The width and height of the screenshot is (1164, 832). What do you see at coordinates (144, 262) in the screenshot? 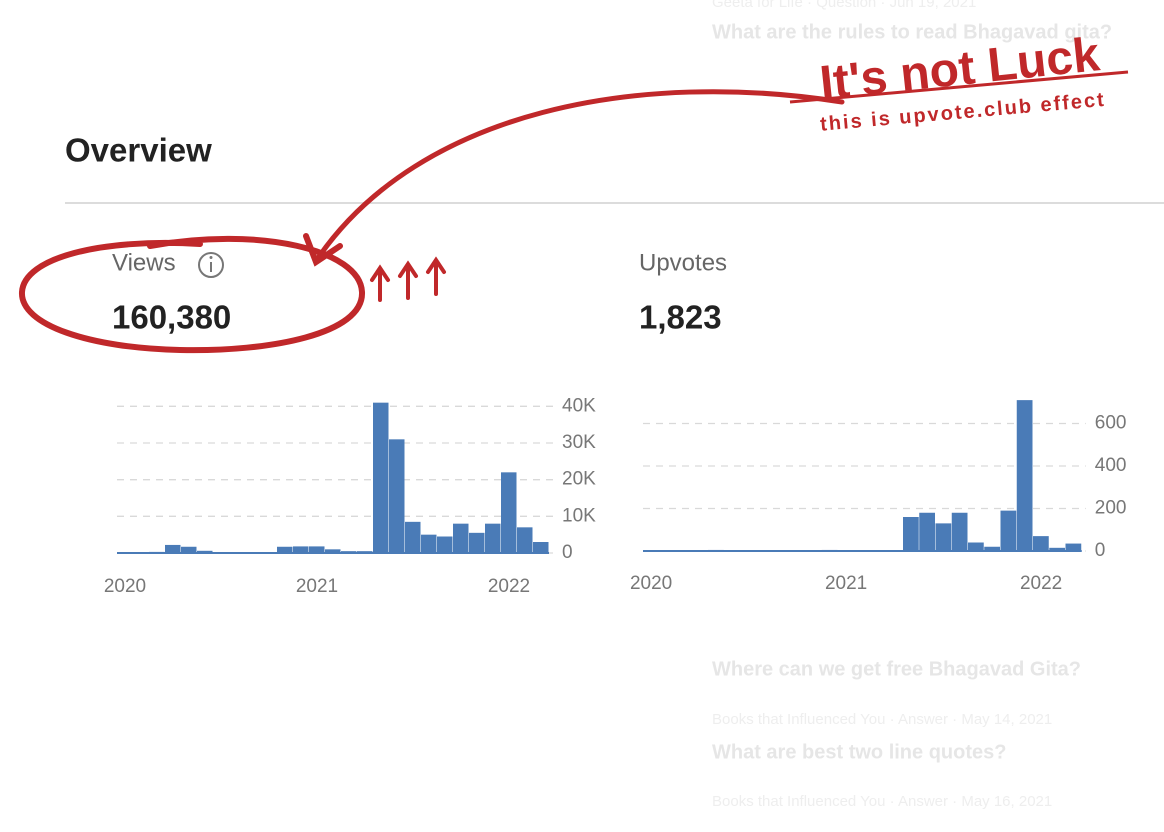
I see `stat-label: Views` at bounding box center [144, 262].